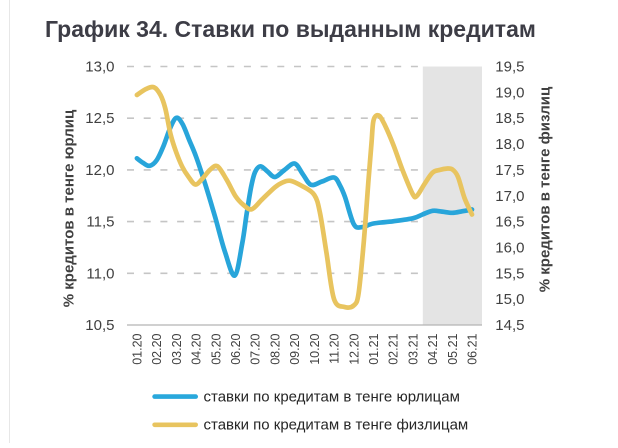 Image resolution: width=618 pixels, height=448 pixels. I want to click on svg-text: 04.21, so click(433, 348).